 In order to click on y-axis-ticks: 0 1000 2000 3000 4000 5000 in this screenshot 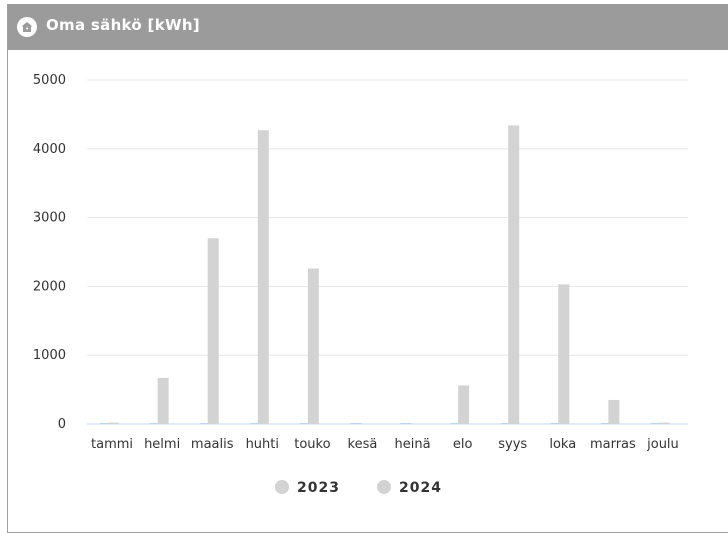, I will do `click(49, 252)`.